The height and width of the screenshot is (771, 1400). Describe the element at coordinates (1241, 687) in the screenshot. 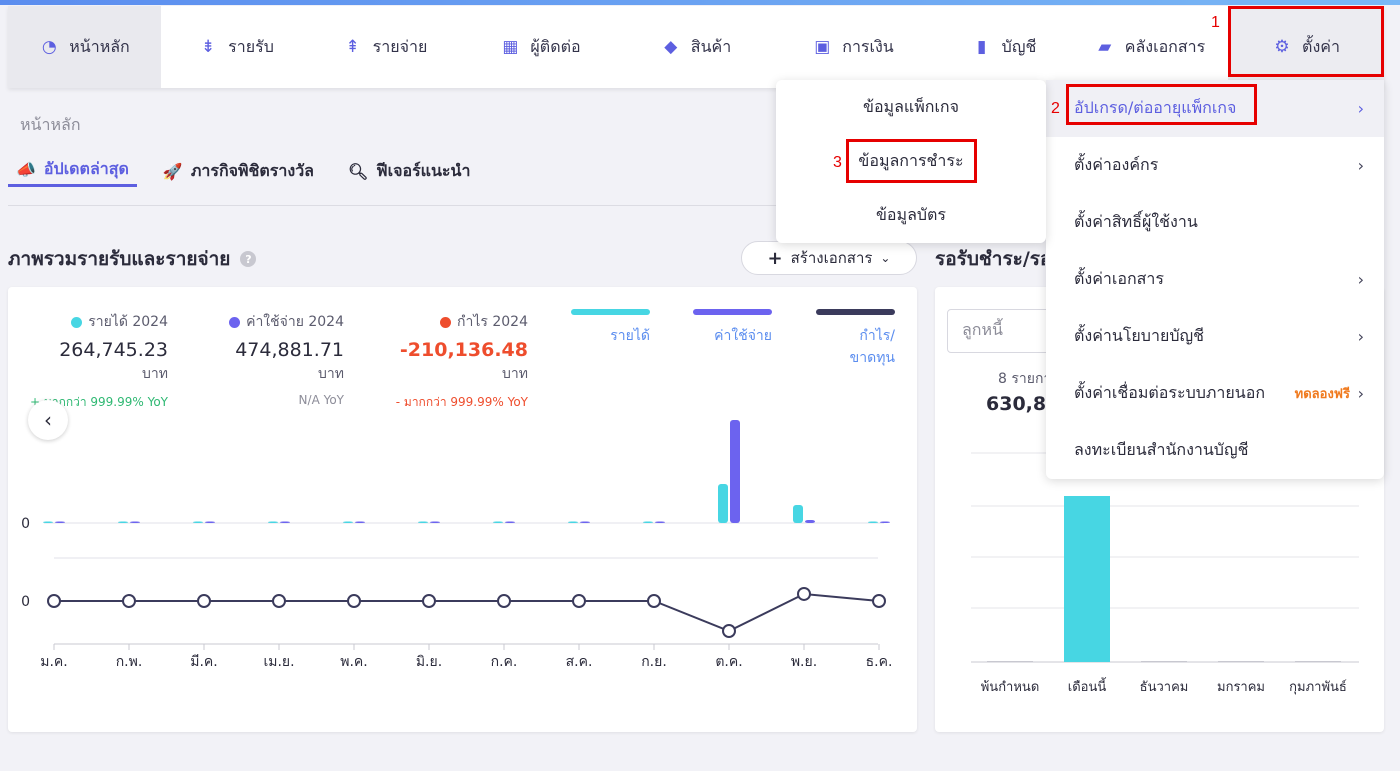

I see `ar-x-label: มกราคม` at that location.